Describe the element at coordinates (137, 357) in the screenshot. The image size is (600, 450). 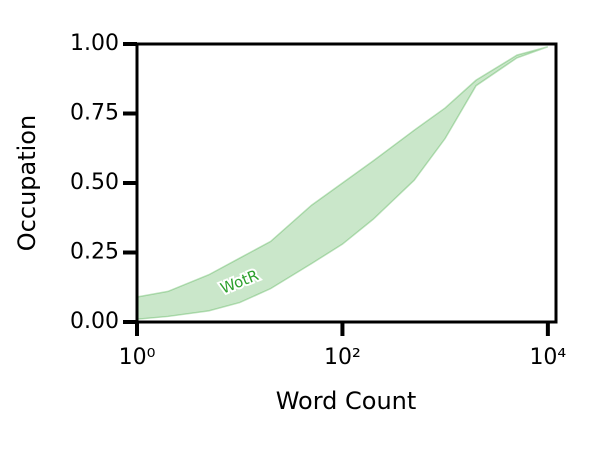
I see `x-tick-label: 10⁰` at that location.